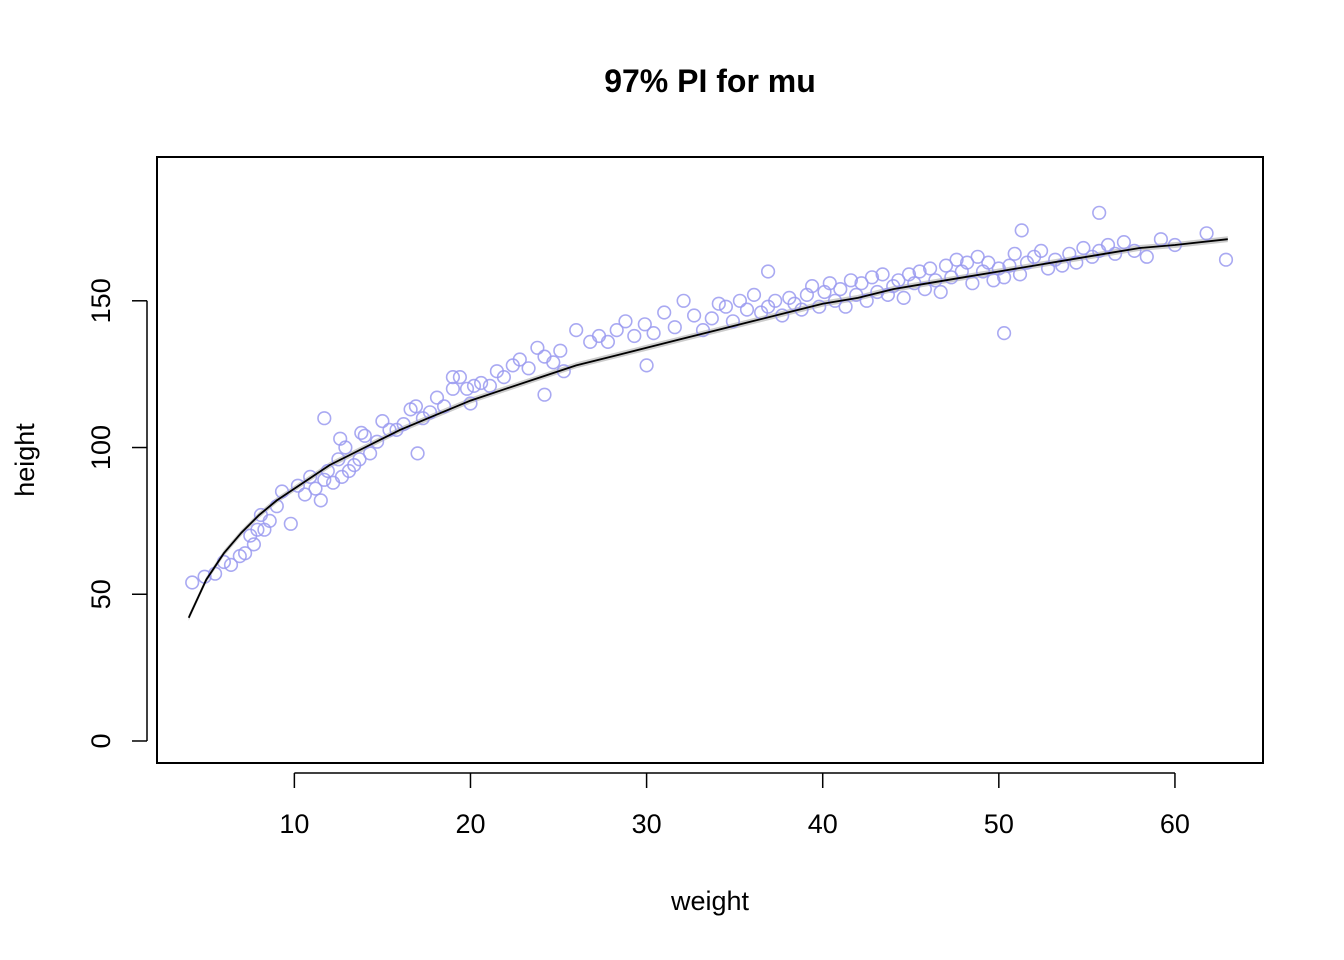  What do you see at coordinates (999, 824) in the screenshot?
I see `x-tick-label: 50` at bounding box center [999, 824].